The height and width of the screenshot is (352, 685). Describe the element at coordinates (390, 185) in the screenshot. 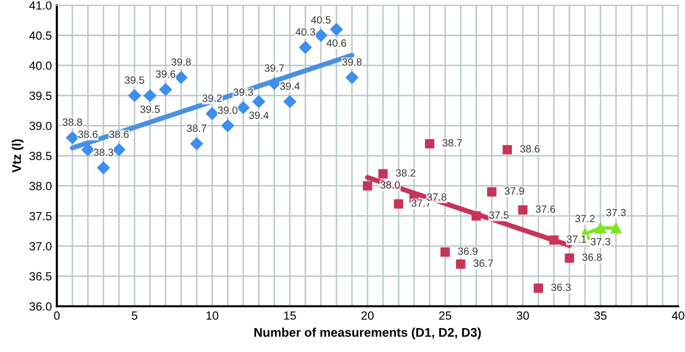

I see `data-label: 38.0` at that location.